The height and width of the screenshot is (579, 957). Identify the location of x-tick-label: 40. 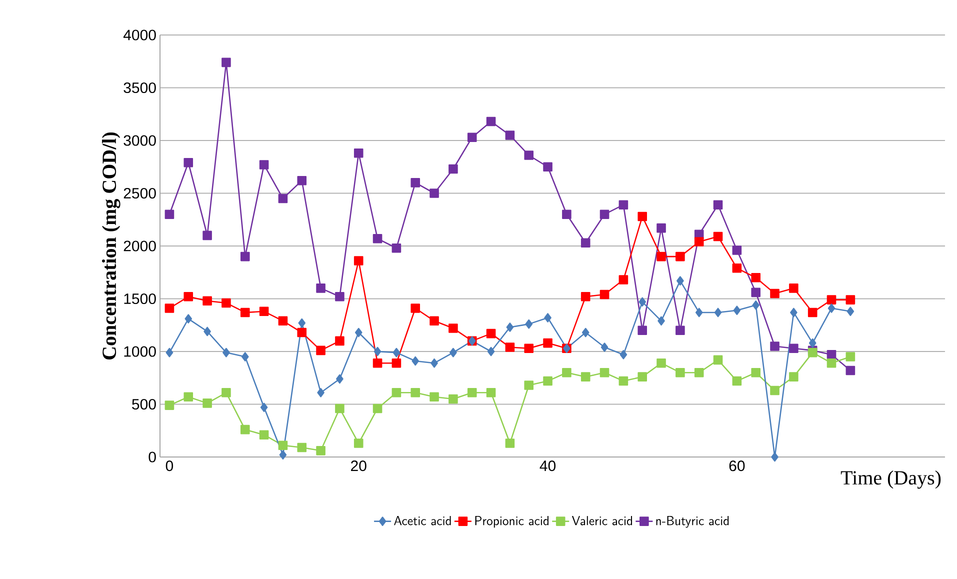
(548, 466).